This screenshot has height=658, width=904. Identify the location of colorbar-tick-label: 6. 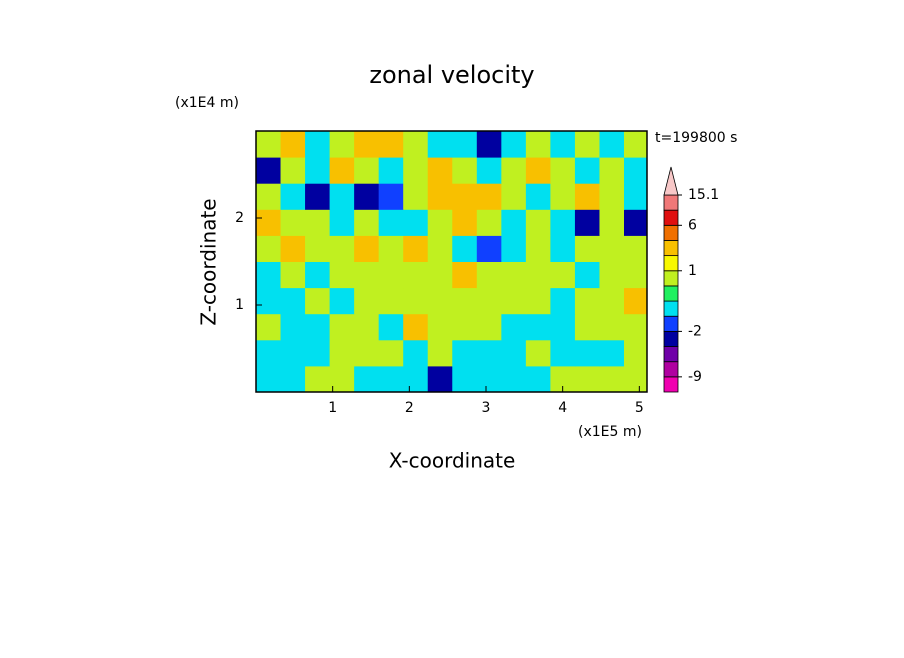
(692, 225).